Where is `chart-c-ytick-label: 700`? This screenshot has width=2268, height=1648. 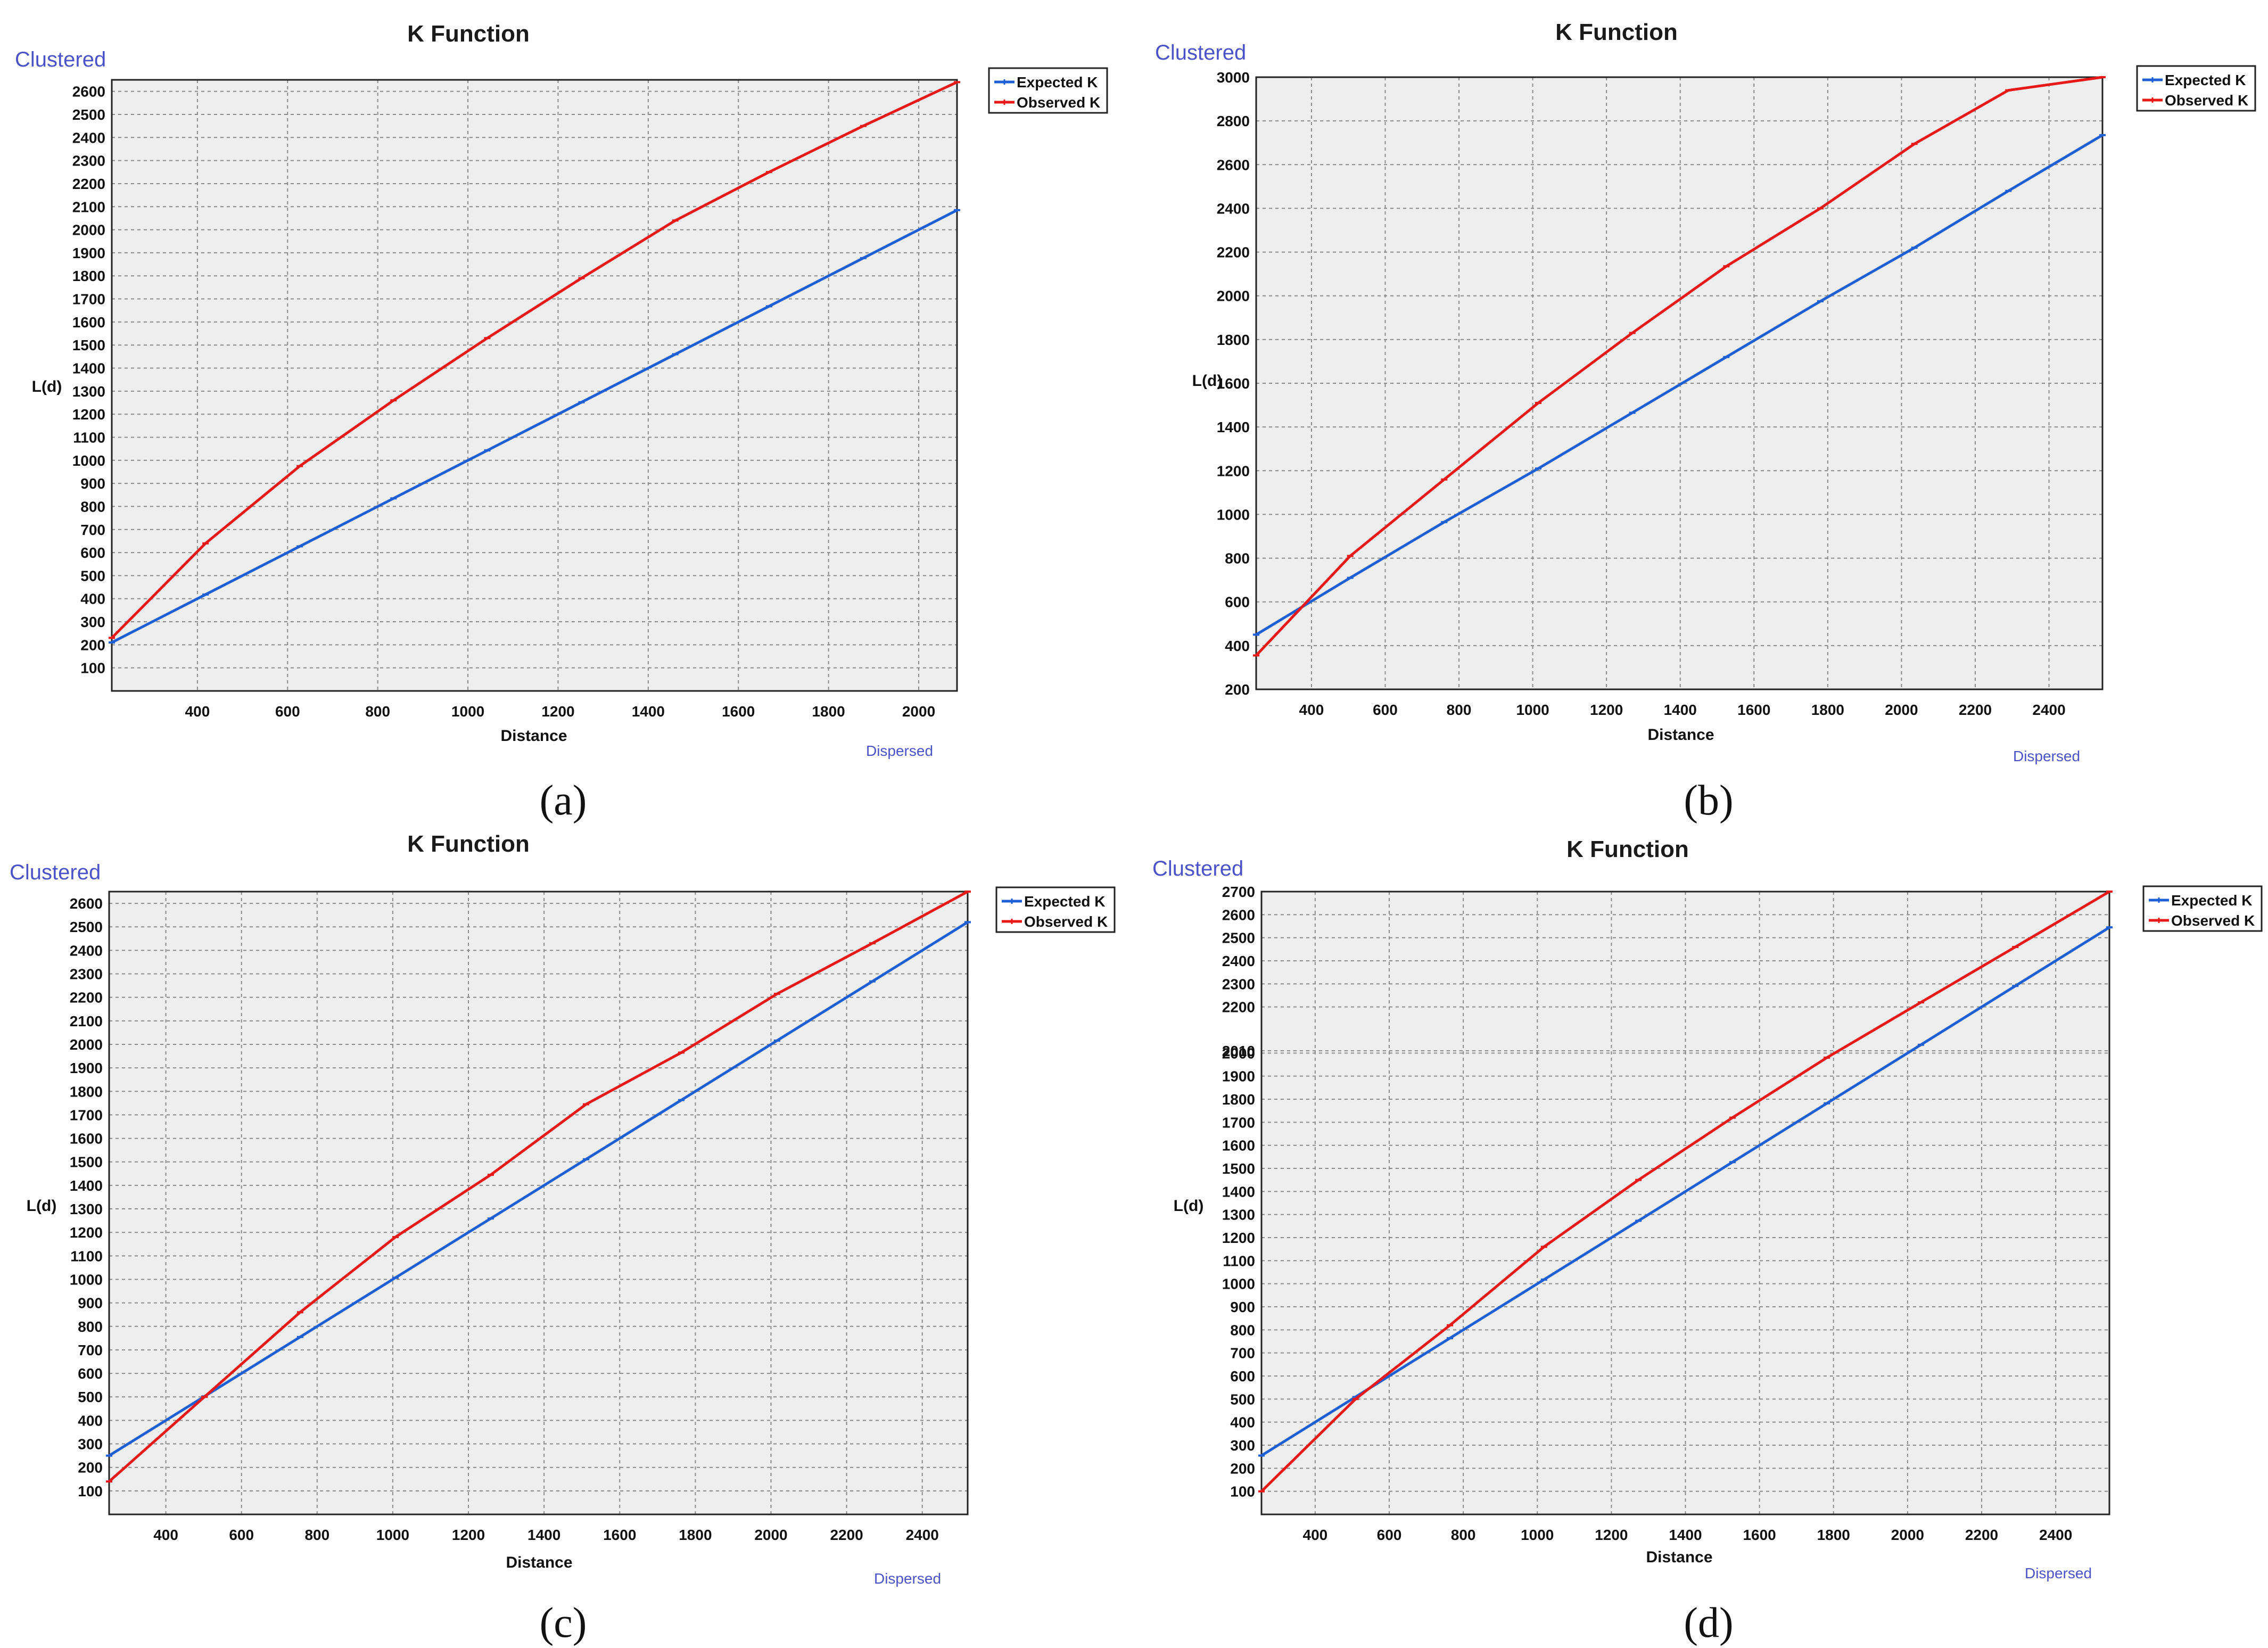
chart-c-ytick-label: 700 is located at coordinates (90, 1350).